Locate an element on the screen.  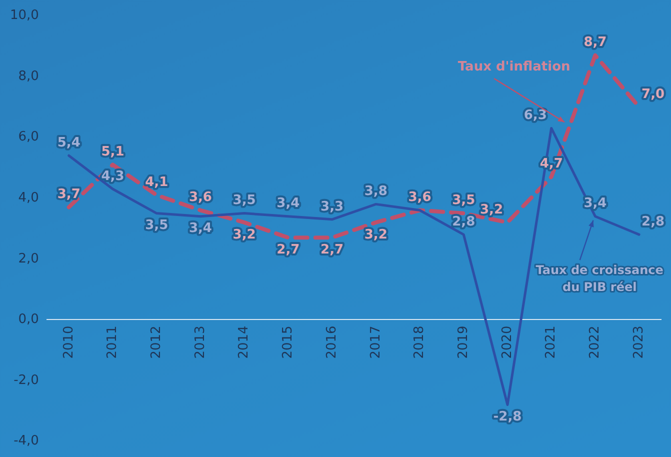
y-tick-label: 6,0 is located at coordinates (28, 137).